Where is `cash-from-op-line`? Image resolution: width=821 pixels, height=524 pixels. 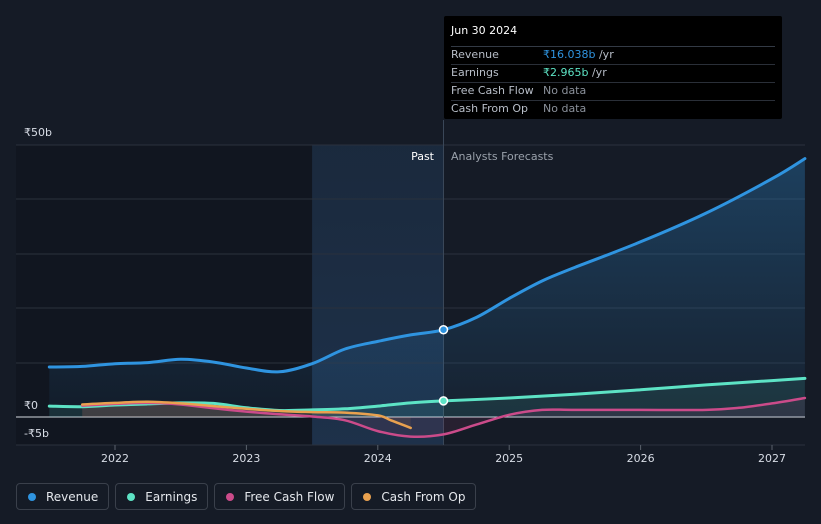
cash-from-op-line is located at coordinates (246, 415).